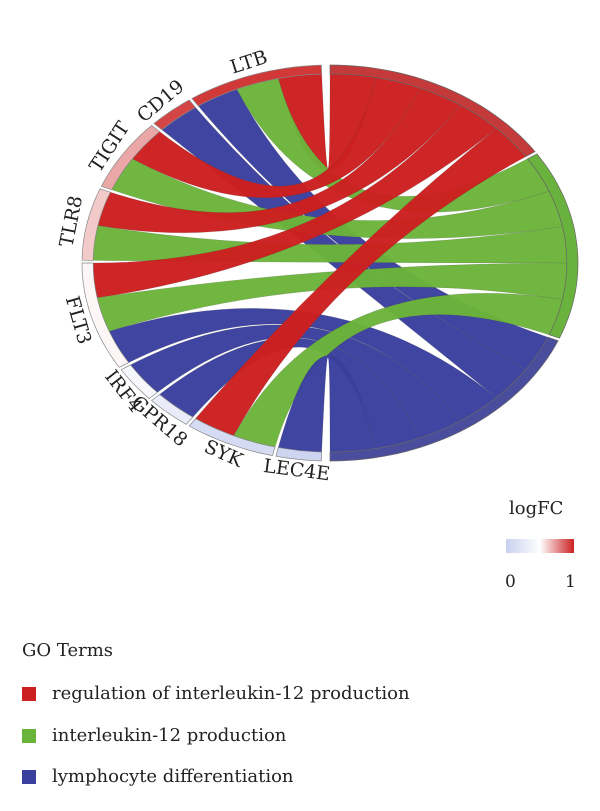 This screenshot has width=600, height=811. Describe the element at coordinates (173, 776) in the screenshot. I see `legend-label: lymphocyte differentiation` at that location.